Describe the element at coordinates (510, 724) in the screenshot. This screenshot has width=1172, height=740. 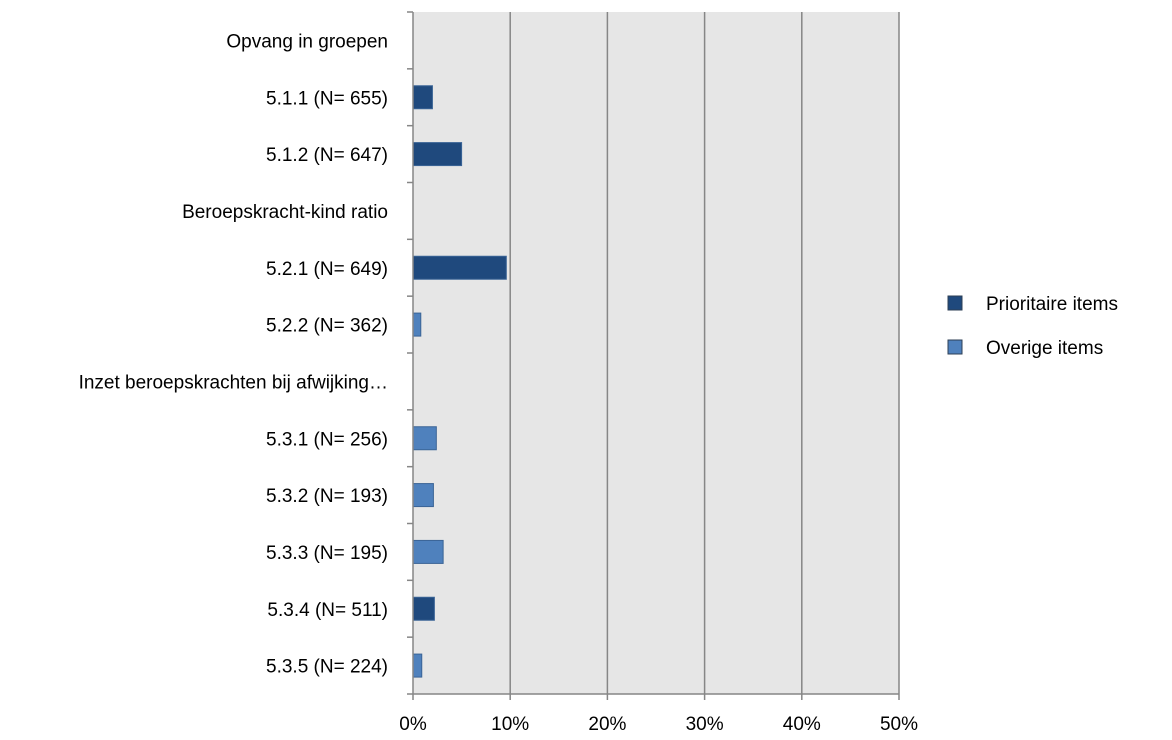
I see `x-tick-label: 10%` at that location.